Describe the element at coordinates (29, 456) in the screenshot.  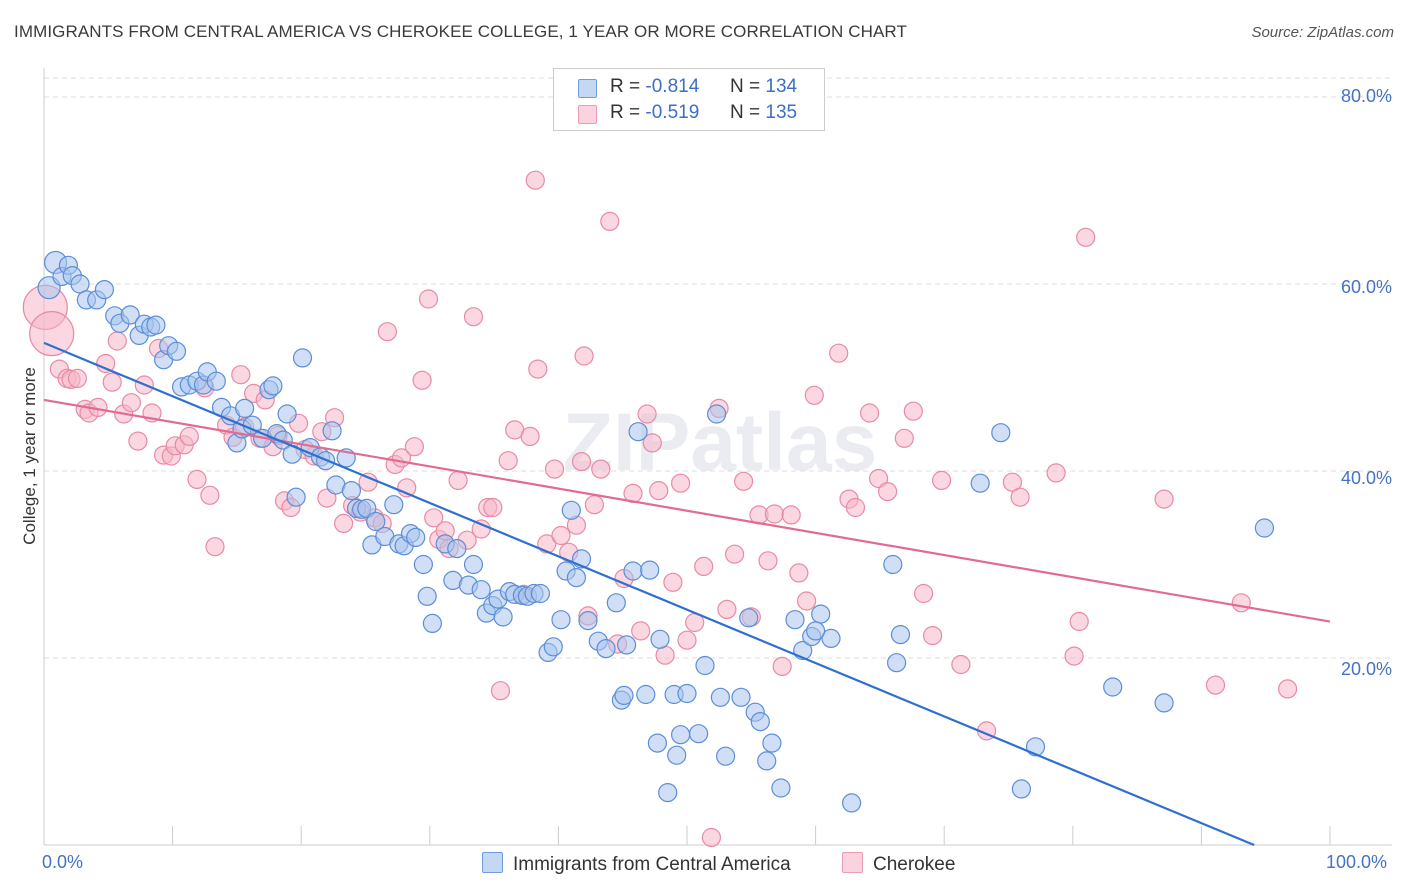
I see `y-axis-label: College, 1 year or more` at that location.